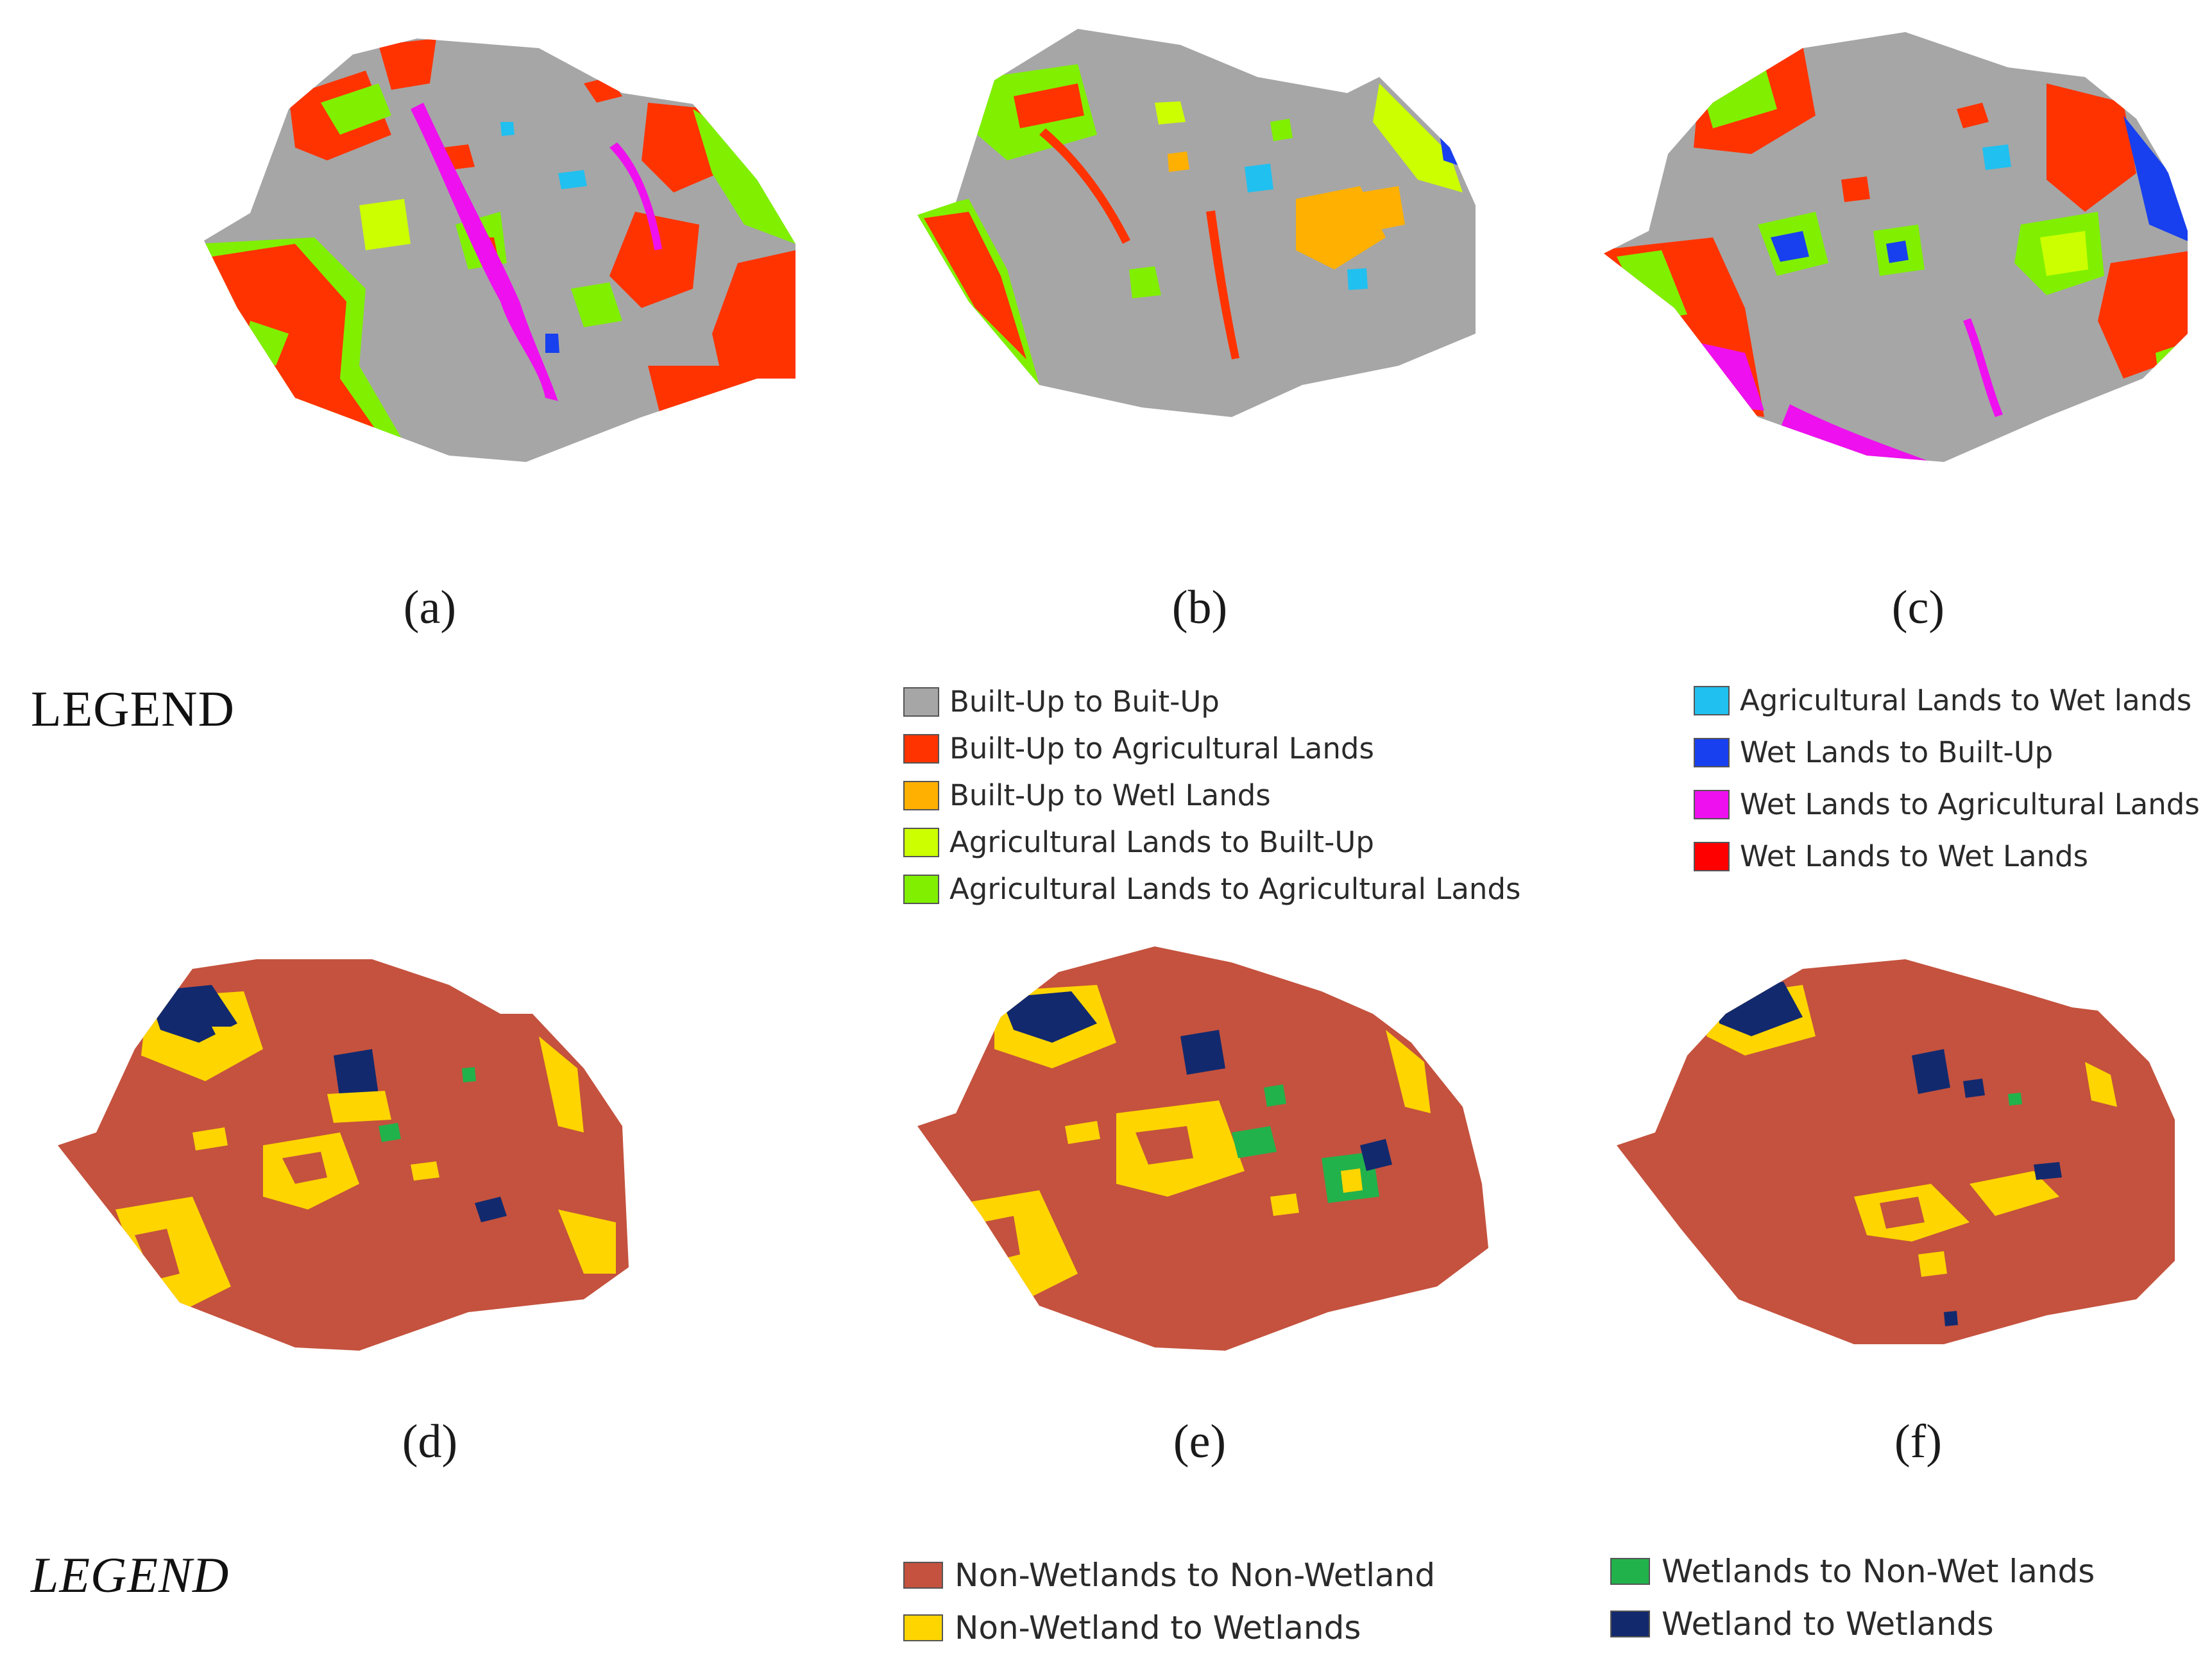 Image resolution: width=2212 pixels, height=1658 pixels. What do you see at coordinates (1110, 795) in the screenshot?
I see `legend-label: Built-Up to Wetl Lands` at bounding box center [1110, 795].